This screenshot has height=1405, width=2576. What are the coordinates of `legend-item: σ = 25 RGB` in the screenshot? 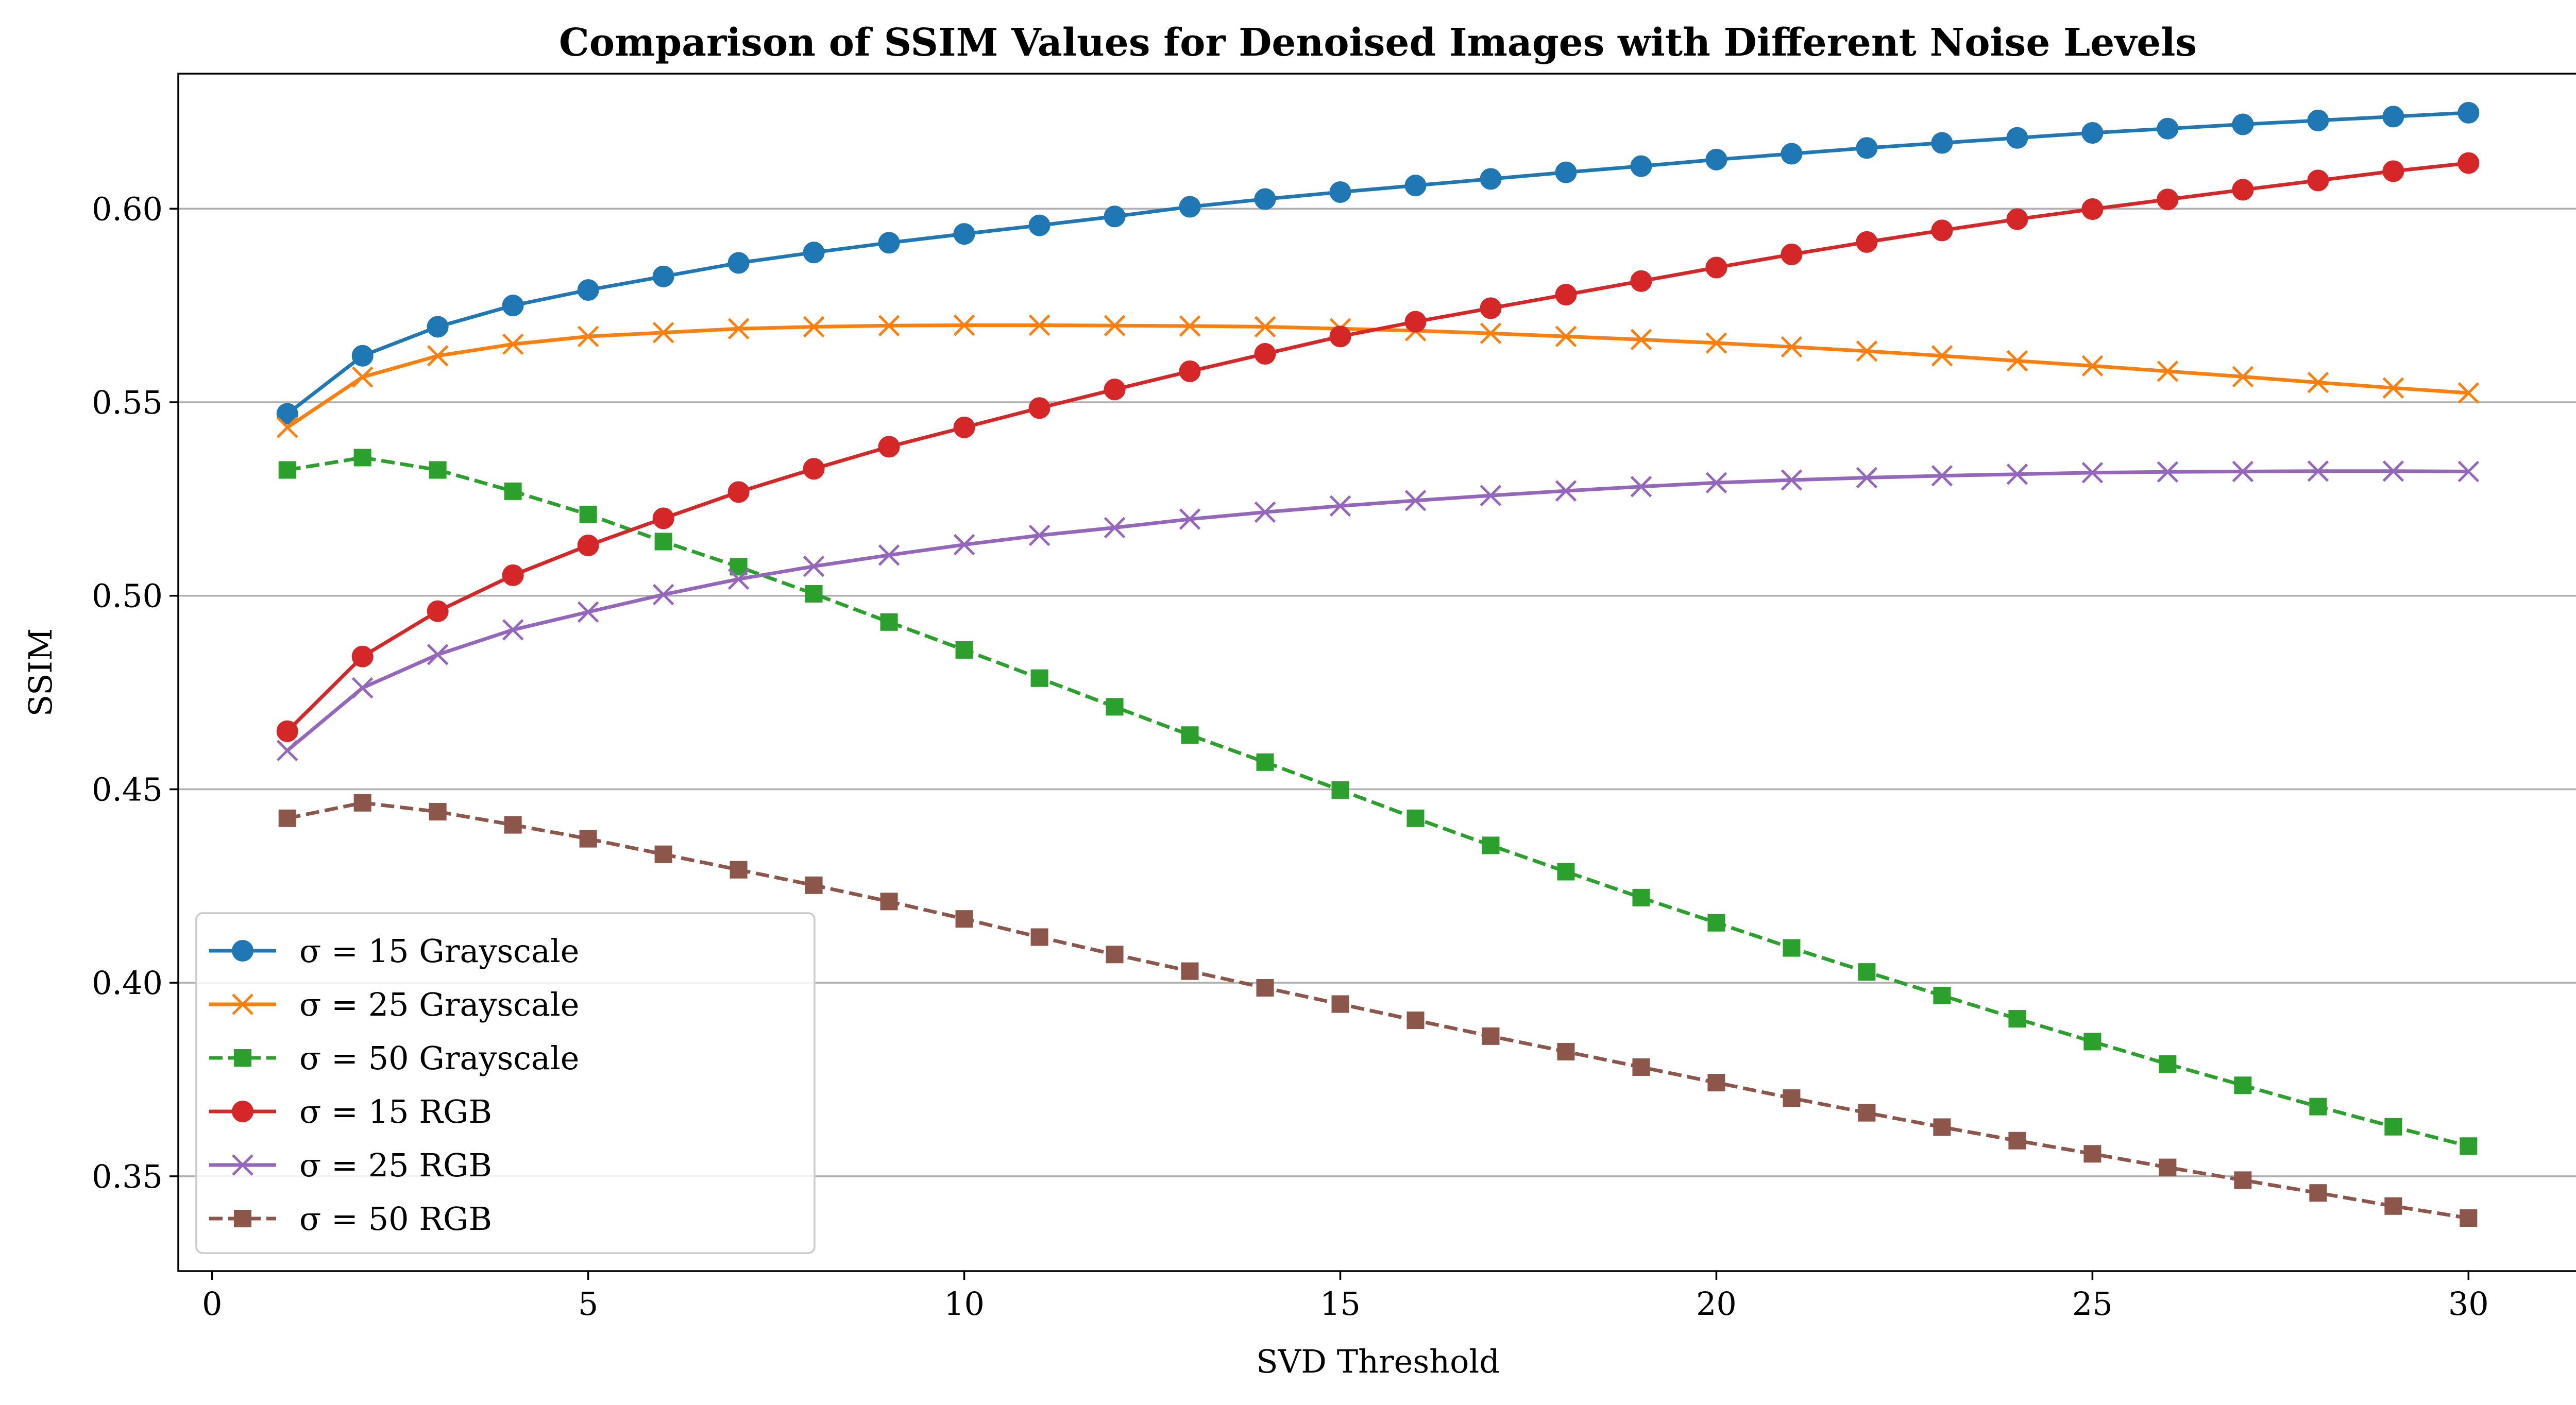 It's located at (350, 1165).